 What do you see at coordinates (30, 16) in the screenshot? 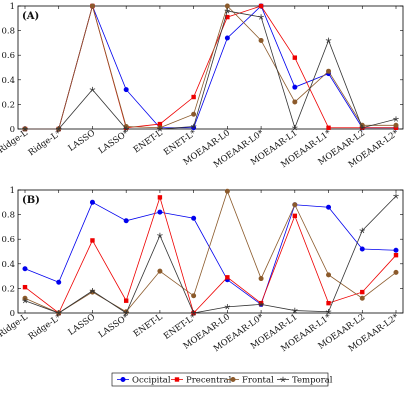
I see `panel-title: (A)` at bounding box center [30, 16].